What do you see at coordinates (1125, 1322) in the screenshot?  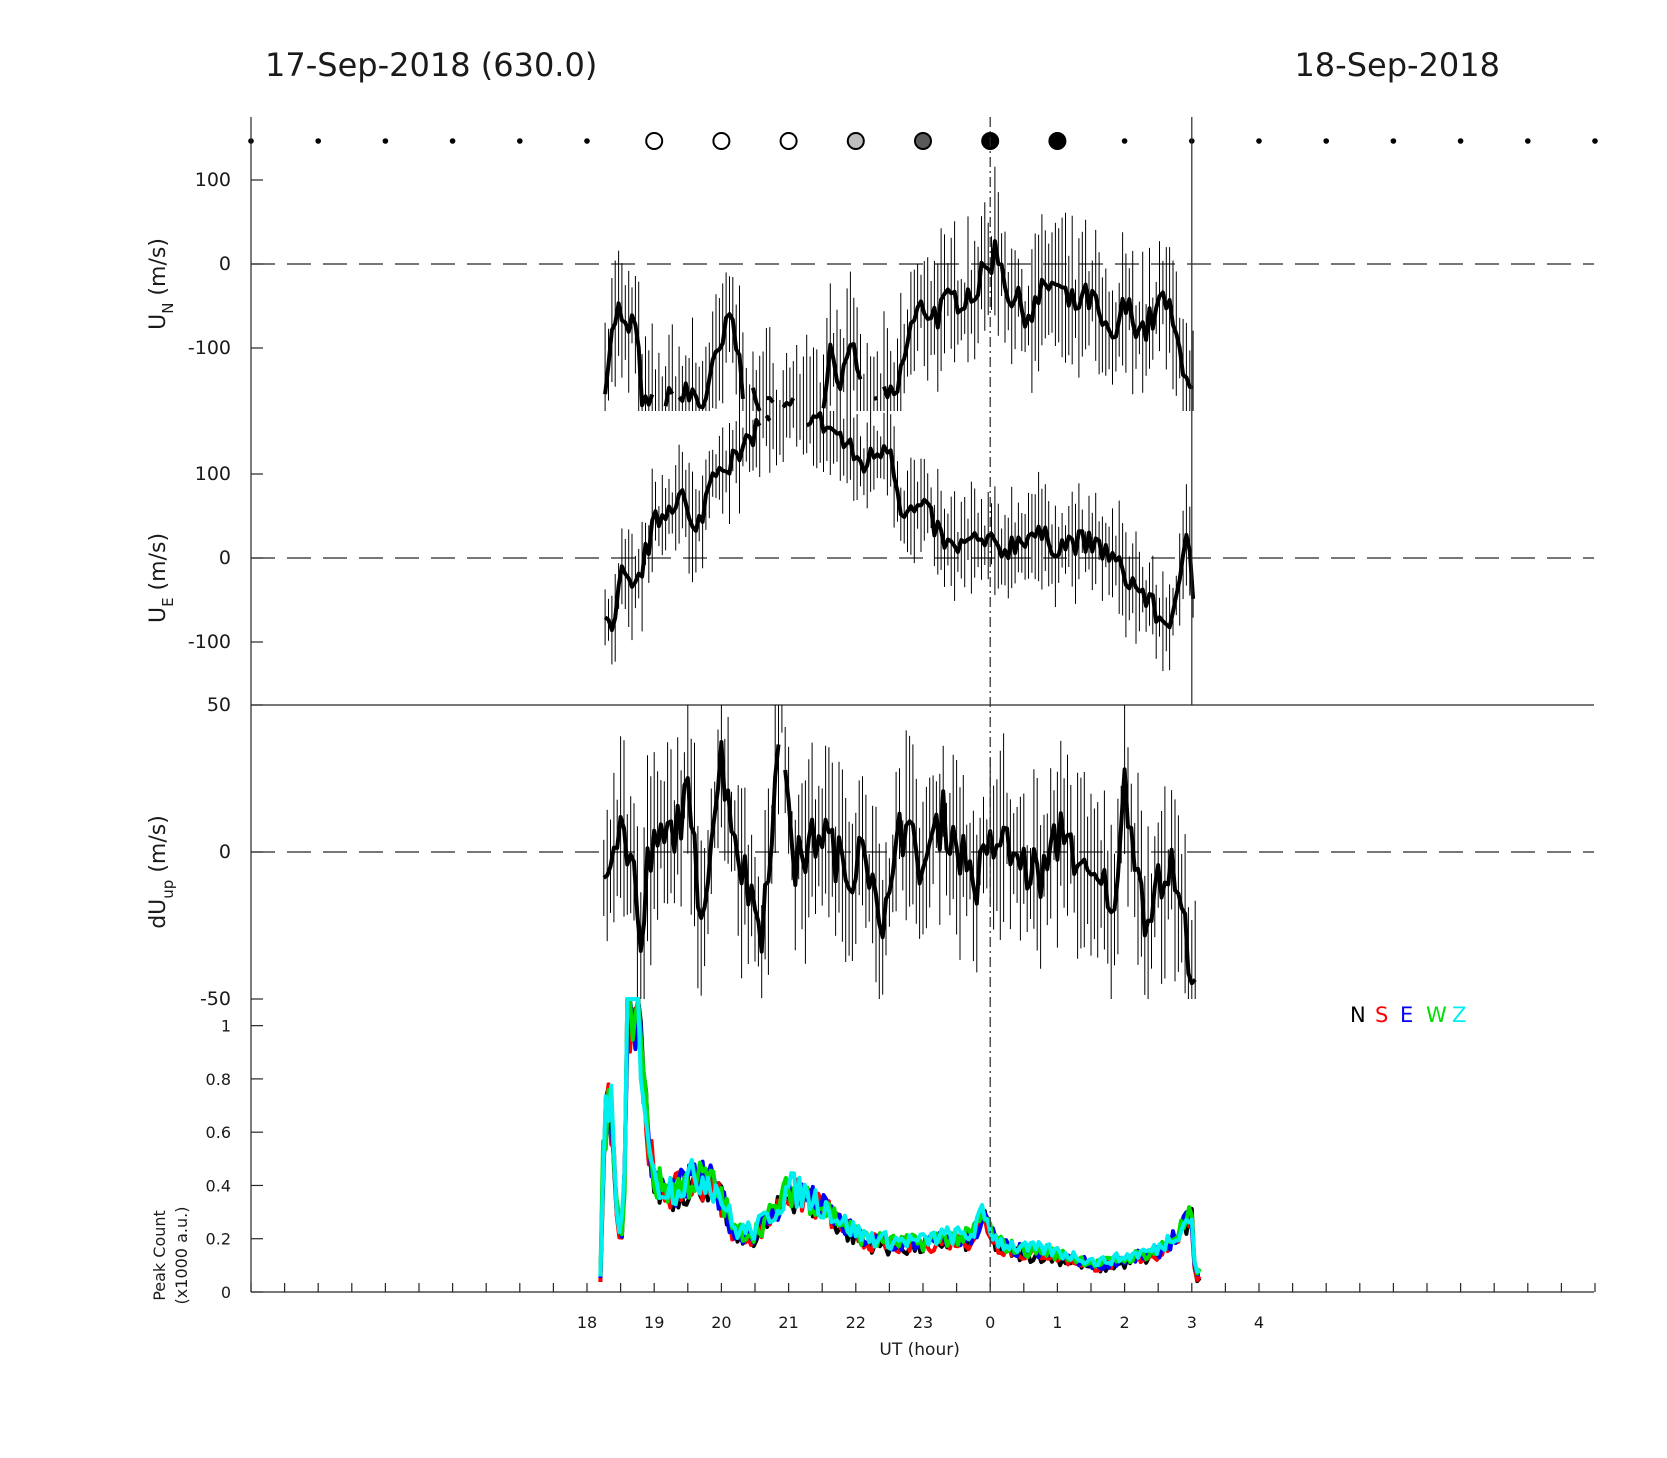 I see `x-tick-label: 2` at bounding box center [1125, 1322].